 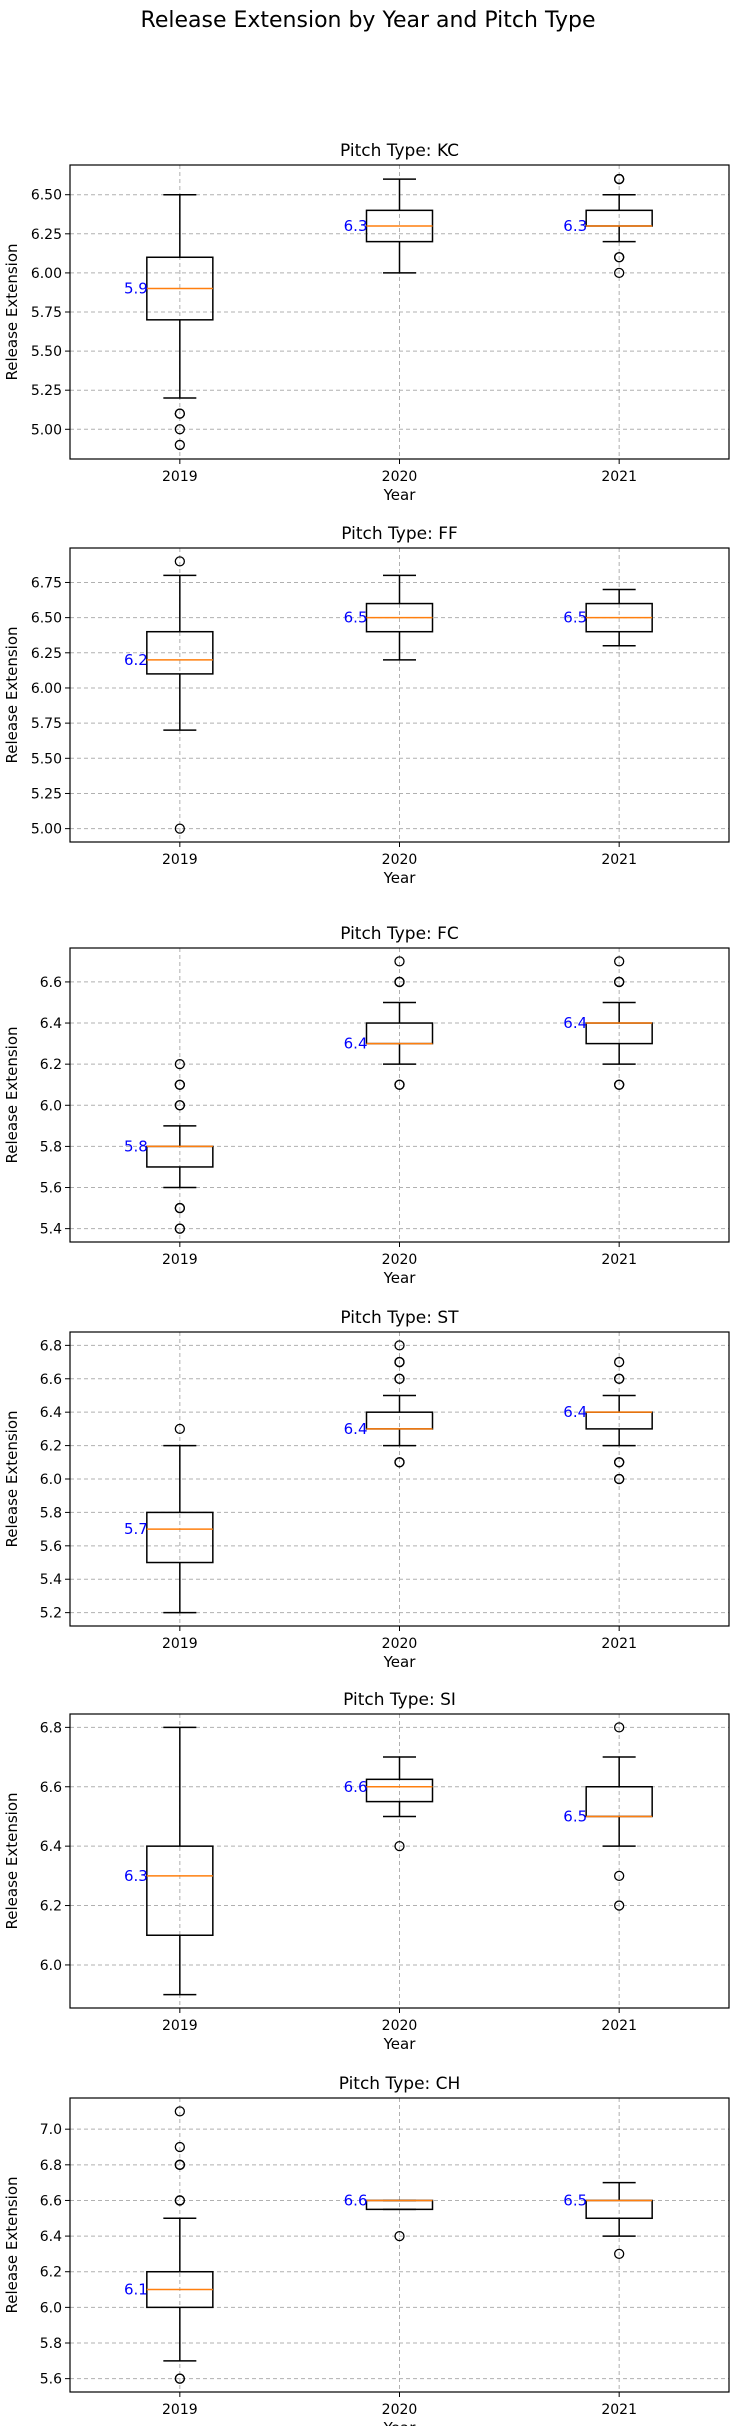 I want to click on box-2021: 6.3, so click(x=608, y=226).